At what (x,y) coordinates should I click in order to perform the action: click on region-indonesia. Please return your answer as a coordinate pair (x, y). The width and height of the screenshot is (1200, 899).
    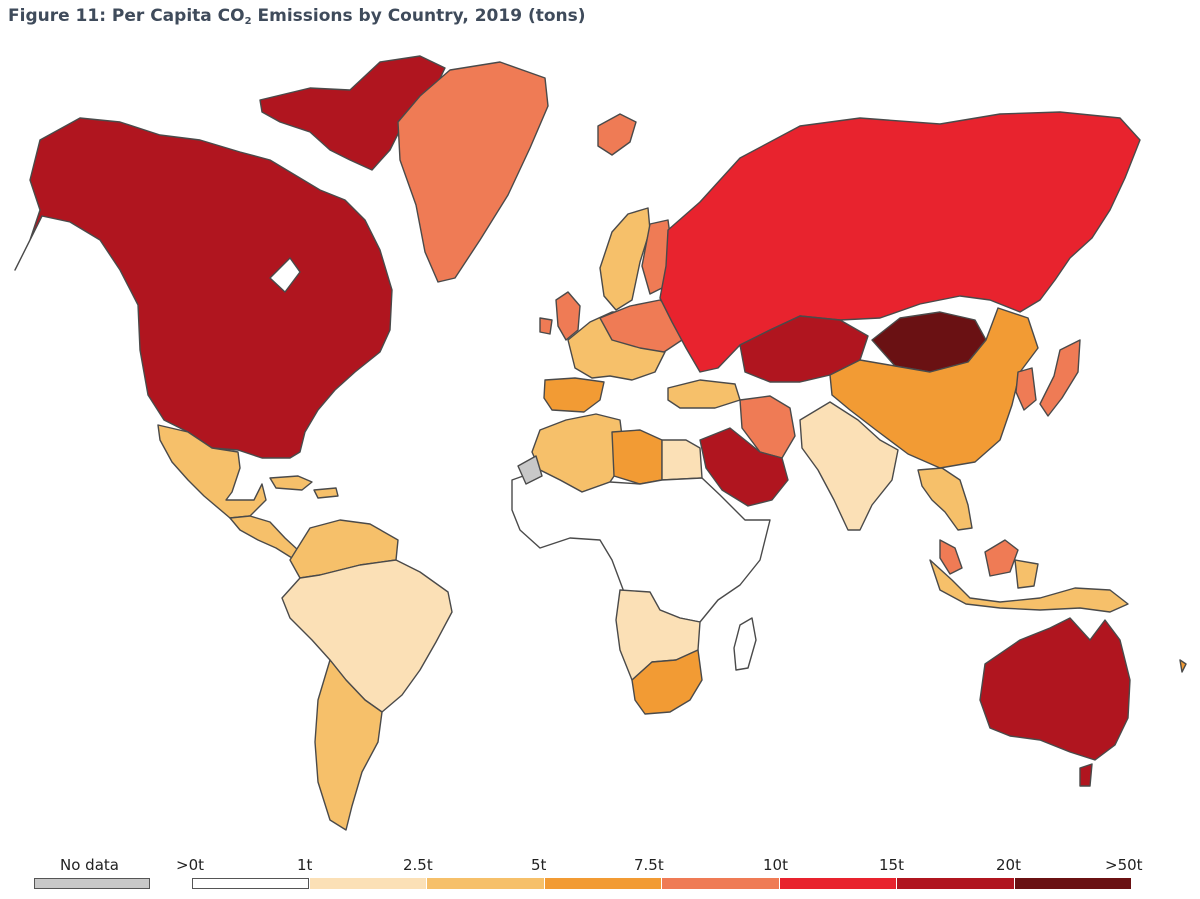
    Looking at the image, I should click on (1029, 586).